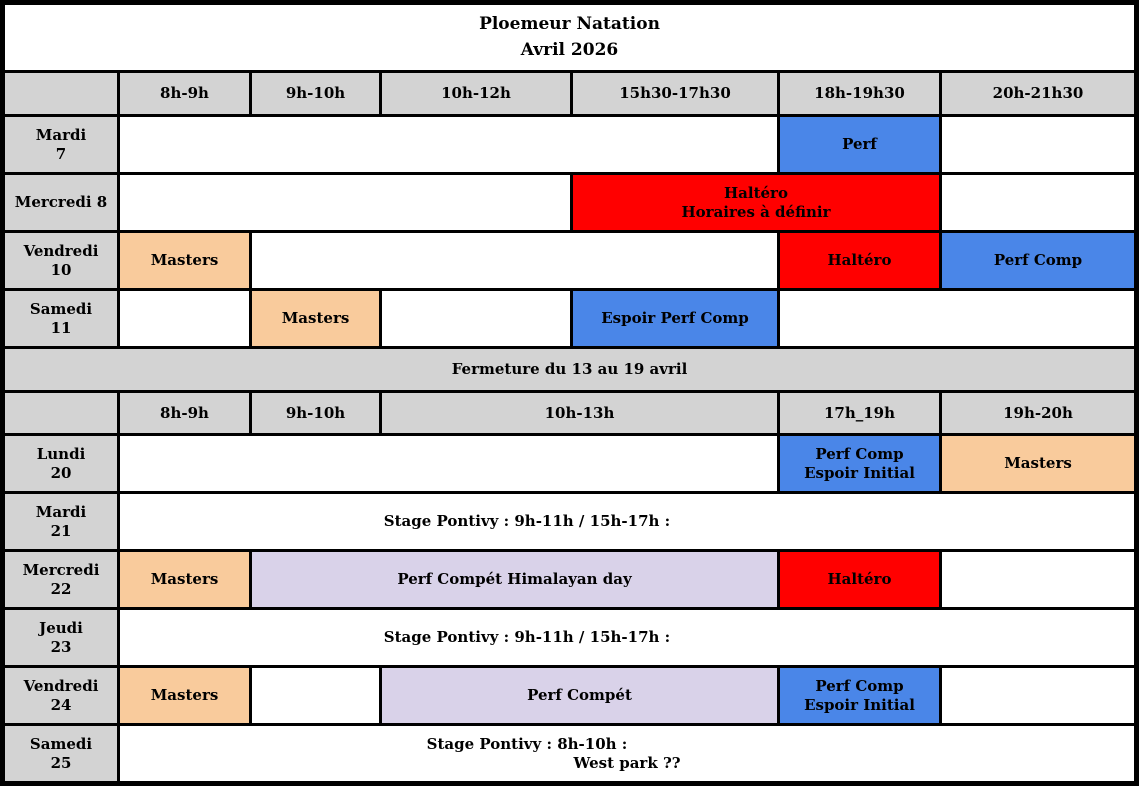 This screenshot has height=786, width=1139. I want to click on month-label: Avril 2026, so click(569, 49).